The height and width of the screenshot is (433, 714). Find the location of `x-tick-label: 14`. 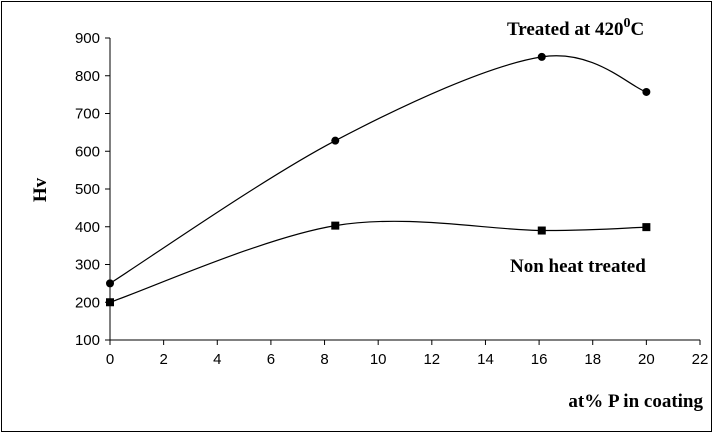

x-tick-label: 14 is located at coordinates (485, 359).